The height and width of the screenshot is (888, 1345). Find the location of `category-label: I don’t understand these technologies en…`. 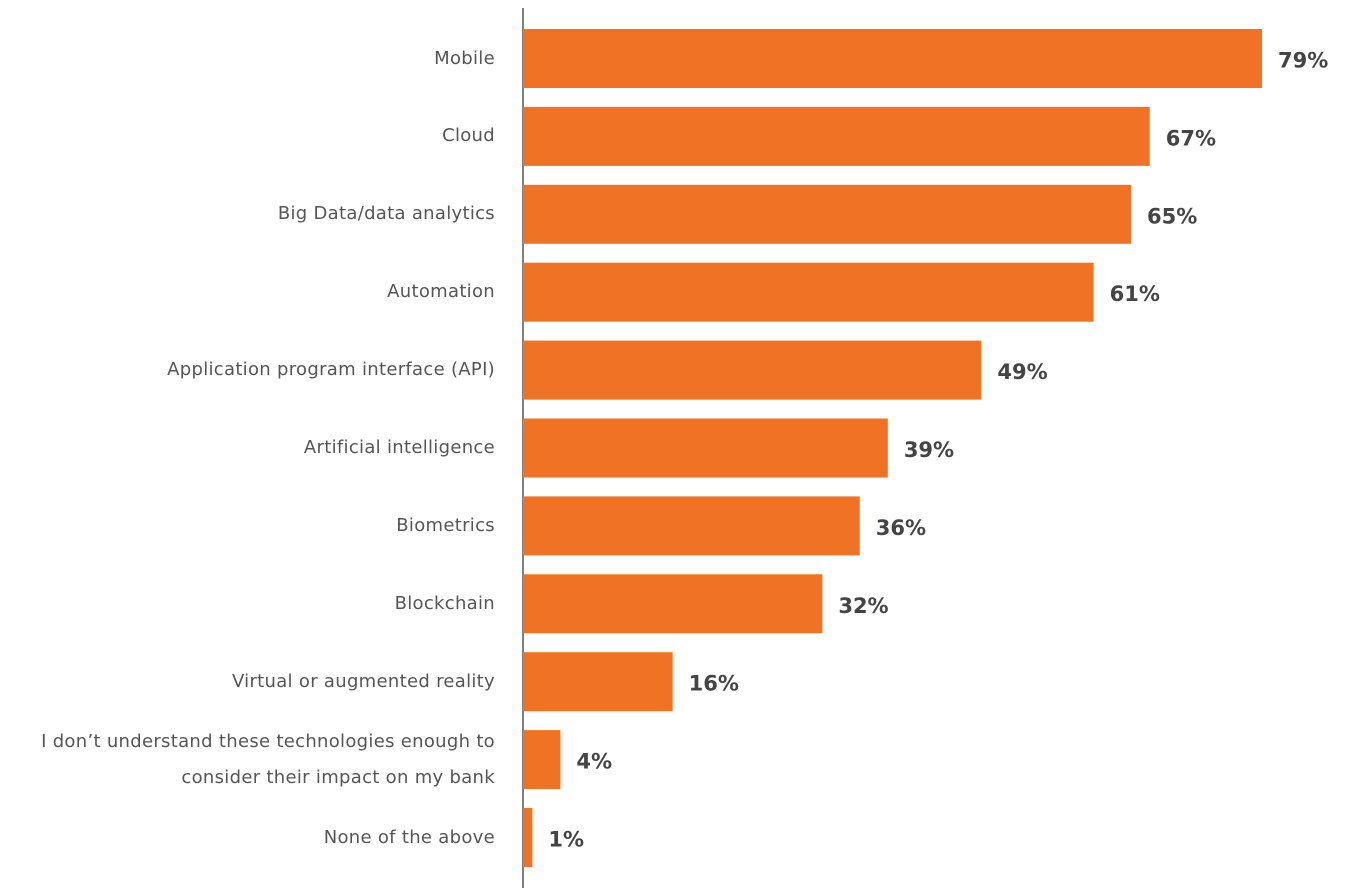

category-label: I don’t understand these technologies en… is located at coordinates (268, 759).